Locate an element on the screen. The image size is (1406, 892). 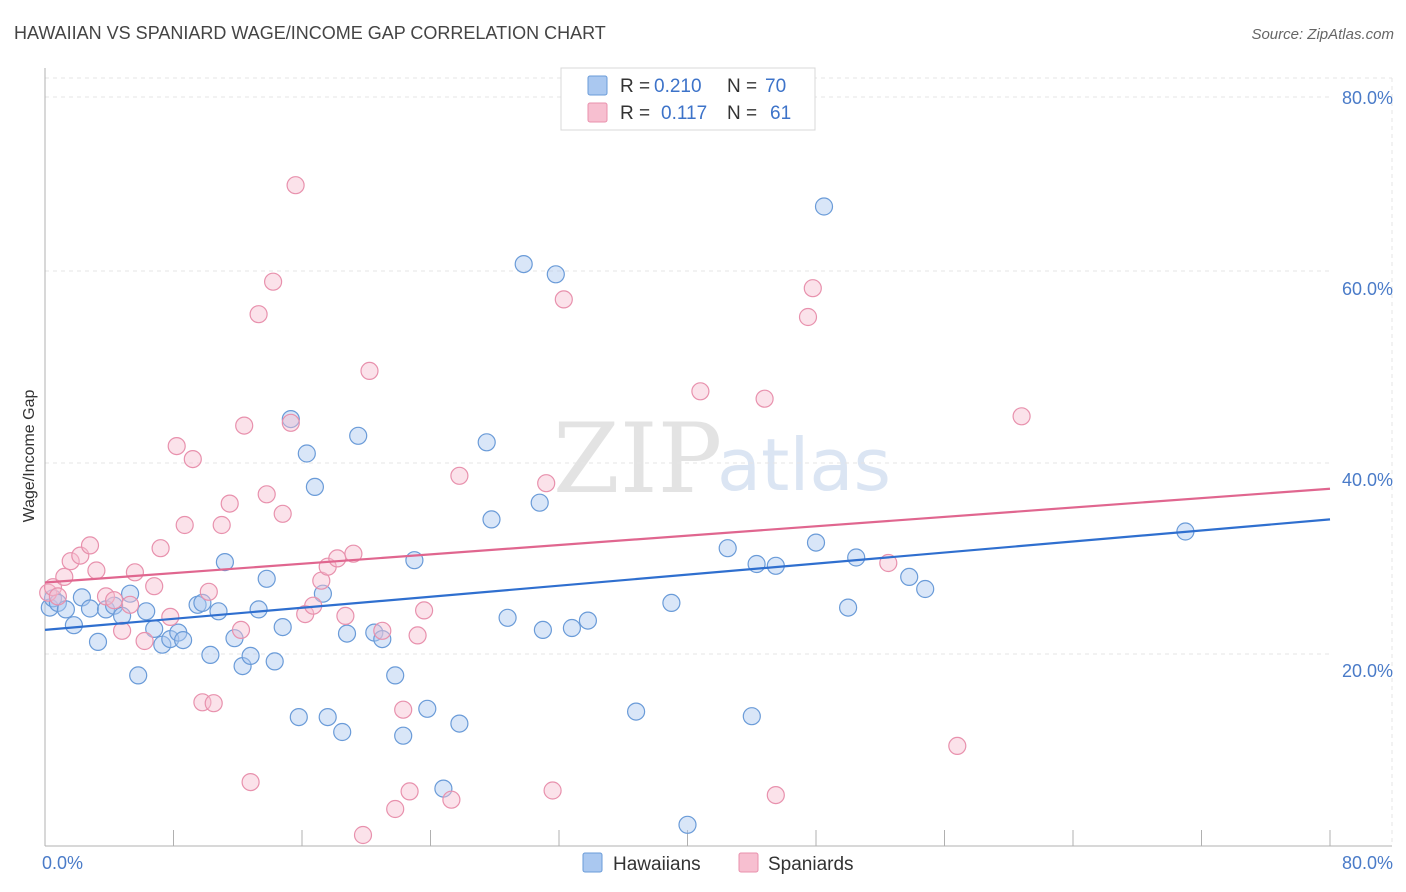
legend-bottom-swatch-hawaiians is located at coordinates (592, 862).